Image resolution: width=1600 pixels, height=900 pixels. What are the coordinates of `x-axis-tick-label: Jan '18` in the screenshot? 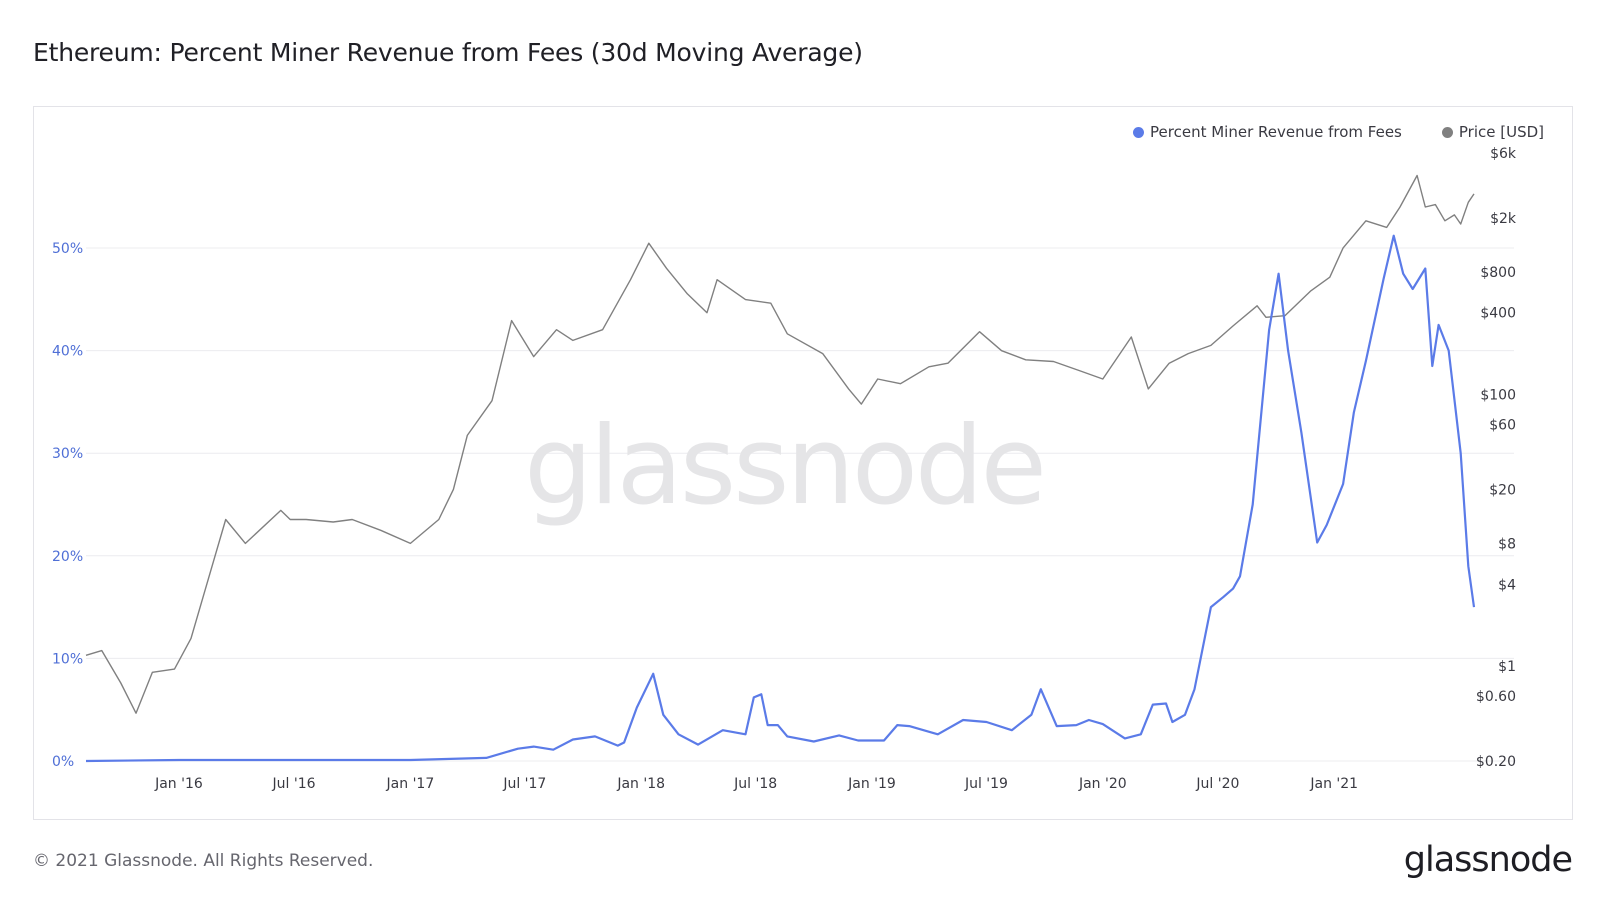 It's located at (640, 784).